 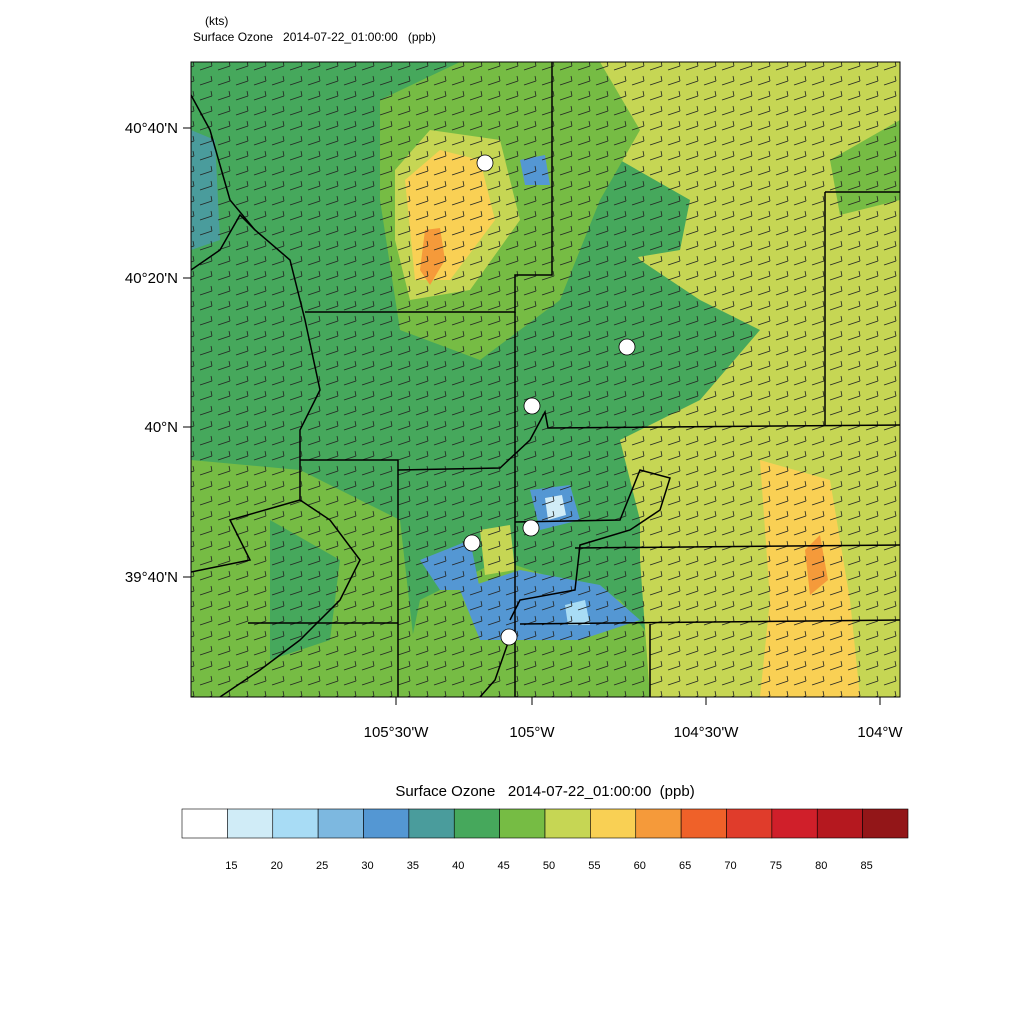 I want to click on lon-label: 104°W, so click(x=880, y=732).